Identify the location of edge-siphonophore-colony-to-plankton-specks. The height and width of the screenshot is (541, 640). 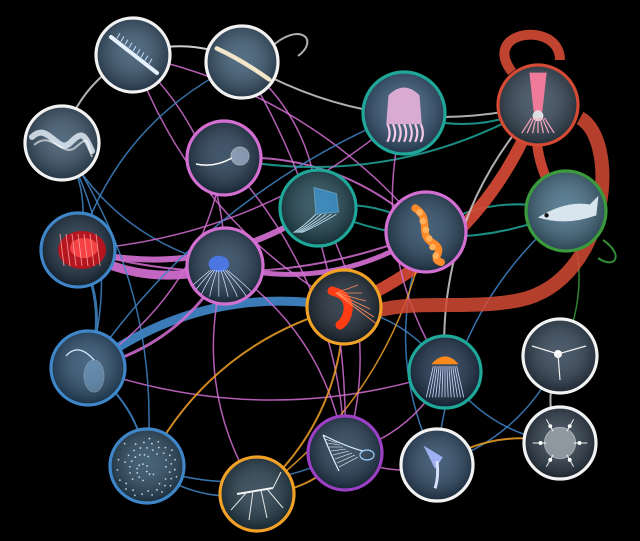
(105, 304).